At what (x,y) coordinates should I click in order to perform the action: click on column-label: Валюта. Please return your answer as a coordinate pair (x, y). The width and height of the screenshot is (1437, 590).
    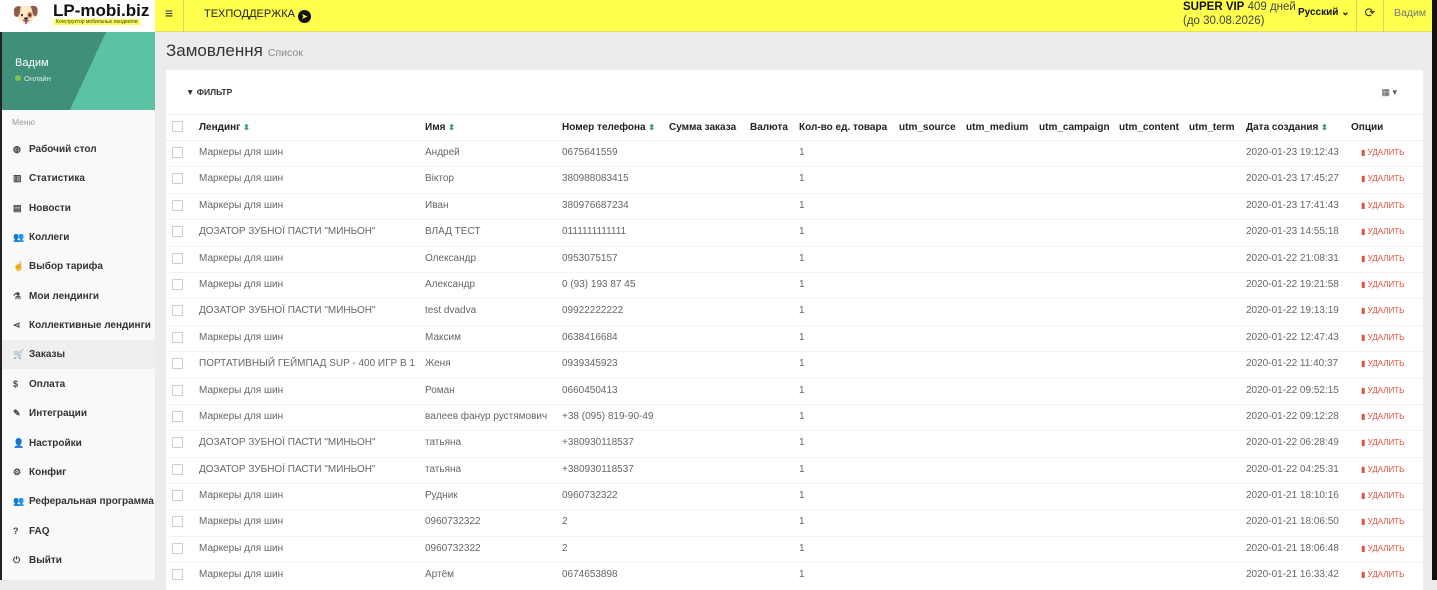
    Looking at the image, I should click on (769, 127).